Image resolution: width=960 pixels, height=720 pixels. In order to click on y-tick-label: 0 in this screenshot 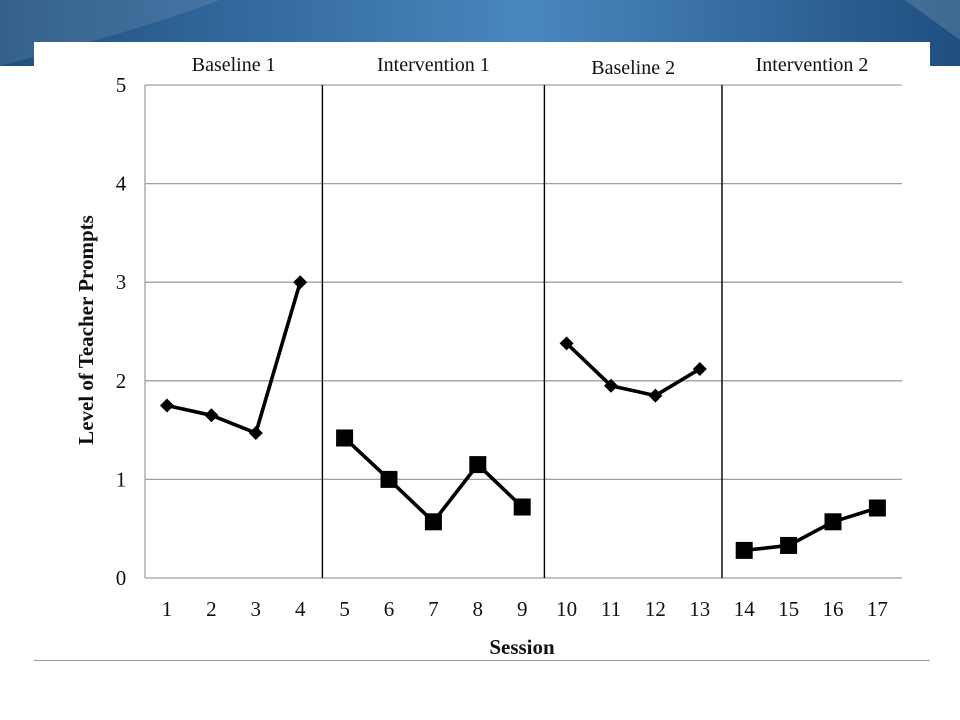, I will do `click(121, 578)`.